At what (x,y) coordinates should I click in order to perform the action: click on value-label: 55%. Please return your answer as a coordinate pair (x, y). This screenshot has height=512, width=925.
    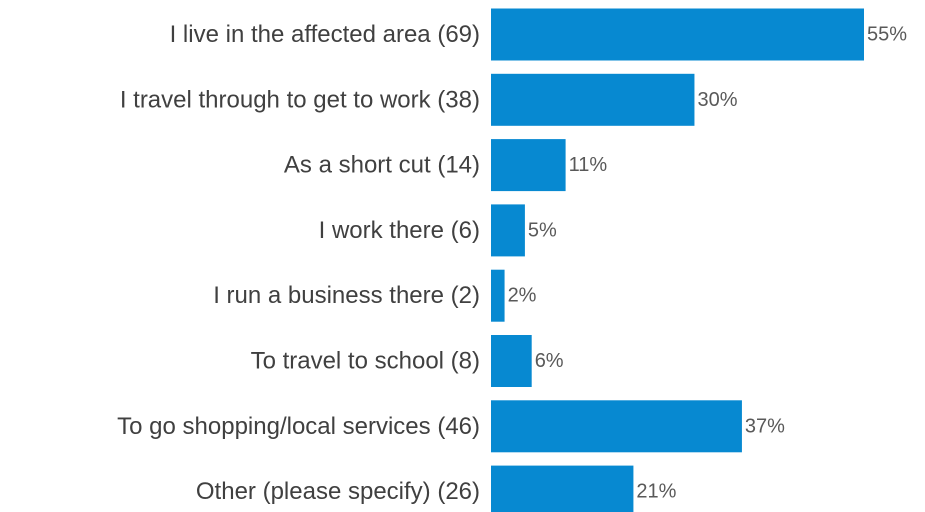
    Looking at the image, I should click on (887, 35).